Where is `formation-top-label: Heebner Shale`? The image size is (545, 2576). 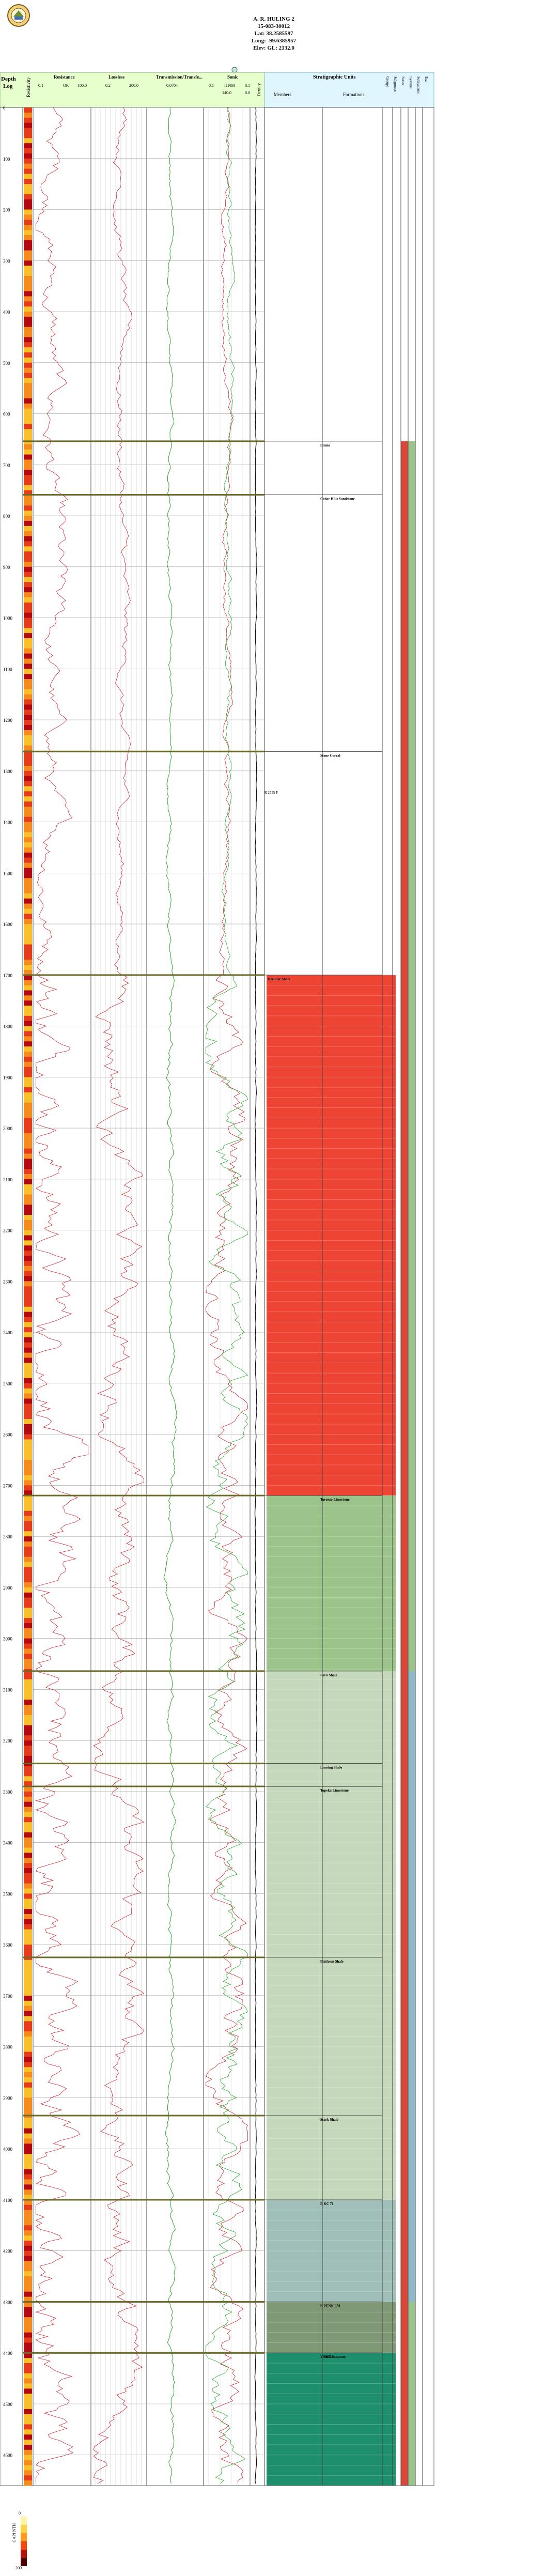
formation-top-label: Heebner Shale is located at coordinates (279, 979).